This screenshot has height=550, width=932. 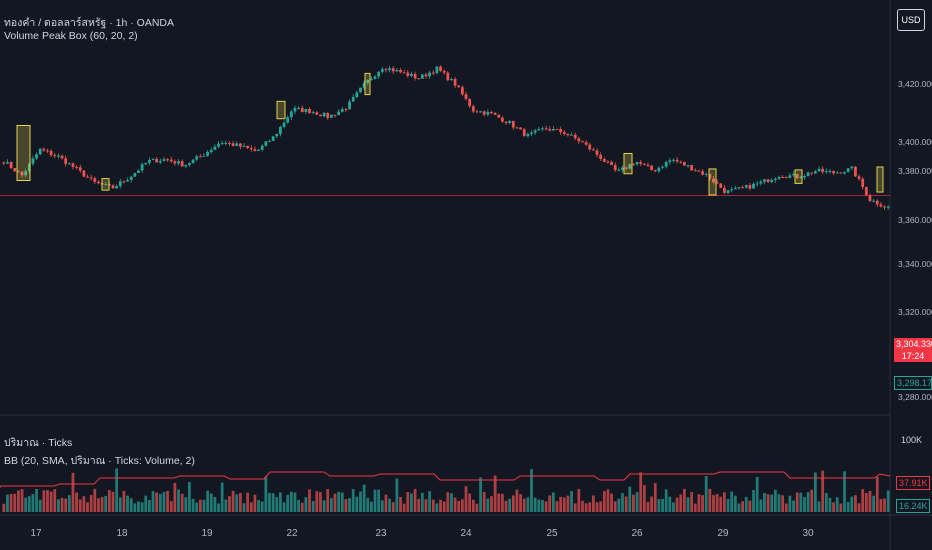 I want to click on secondary-price-tag: 3,298.175, so click(x=913, y=383).